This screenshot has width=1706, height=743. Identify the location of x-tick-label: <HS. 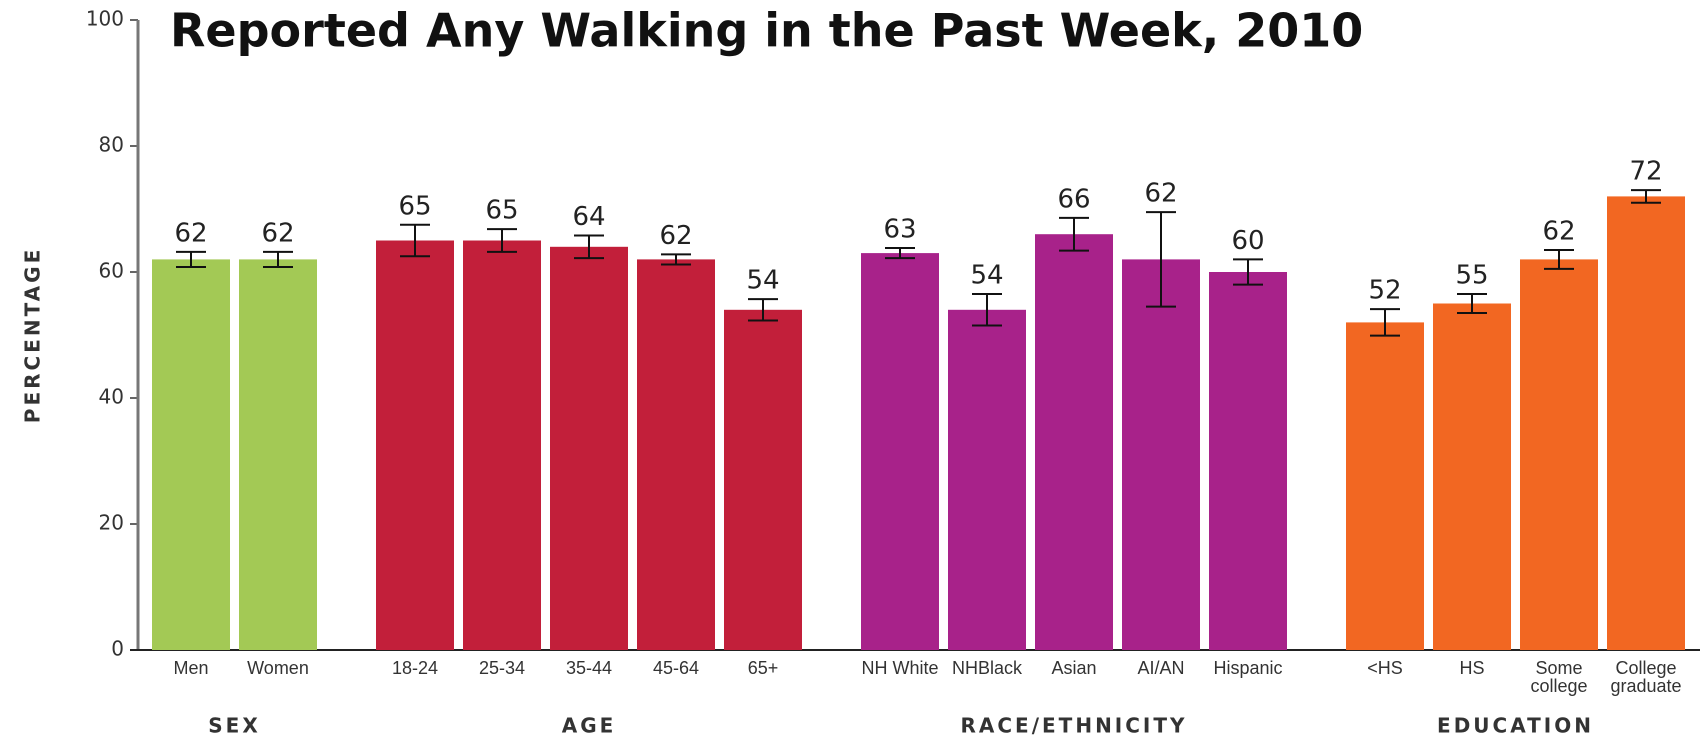
(1385, 668).